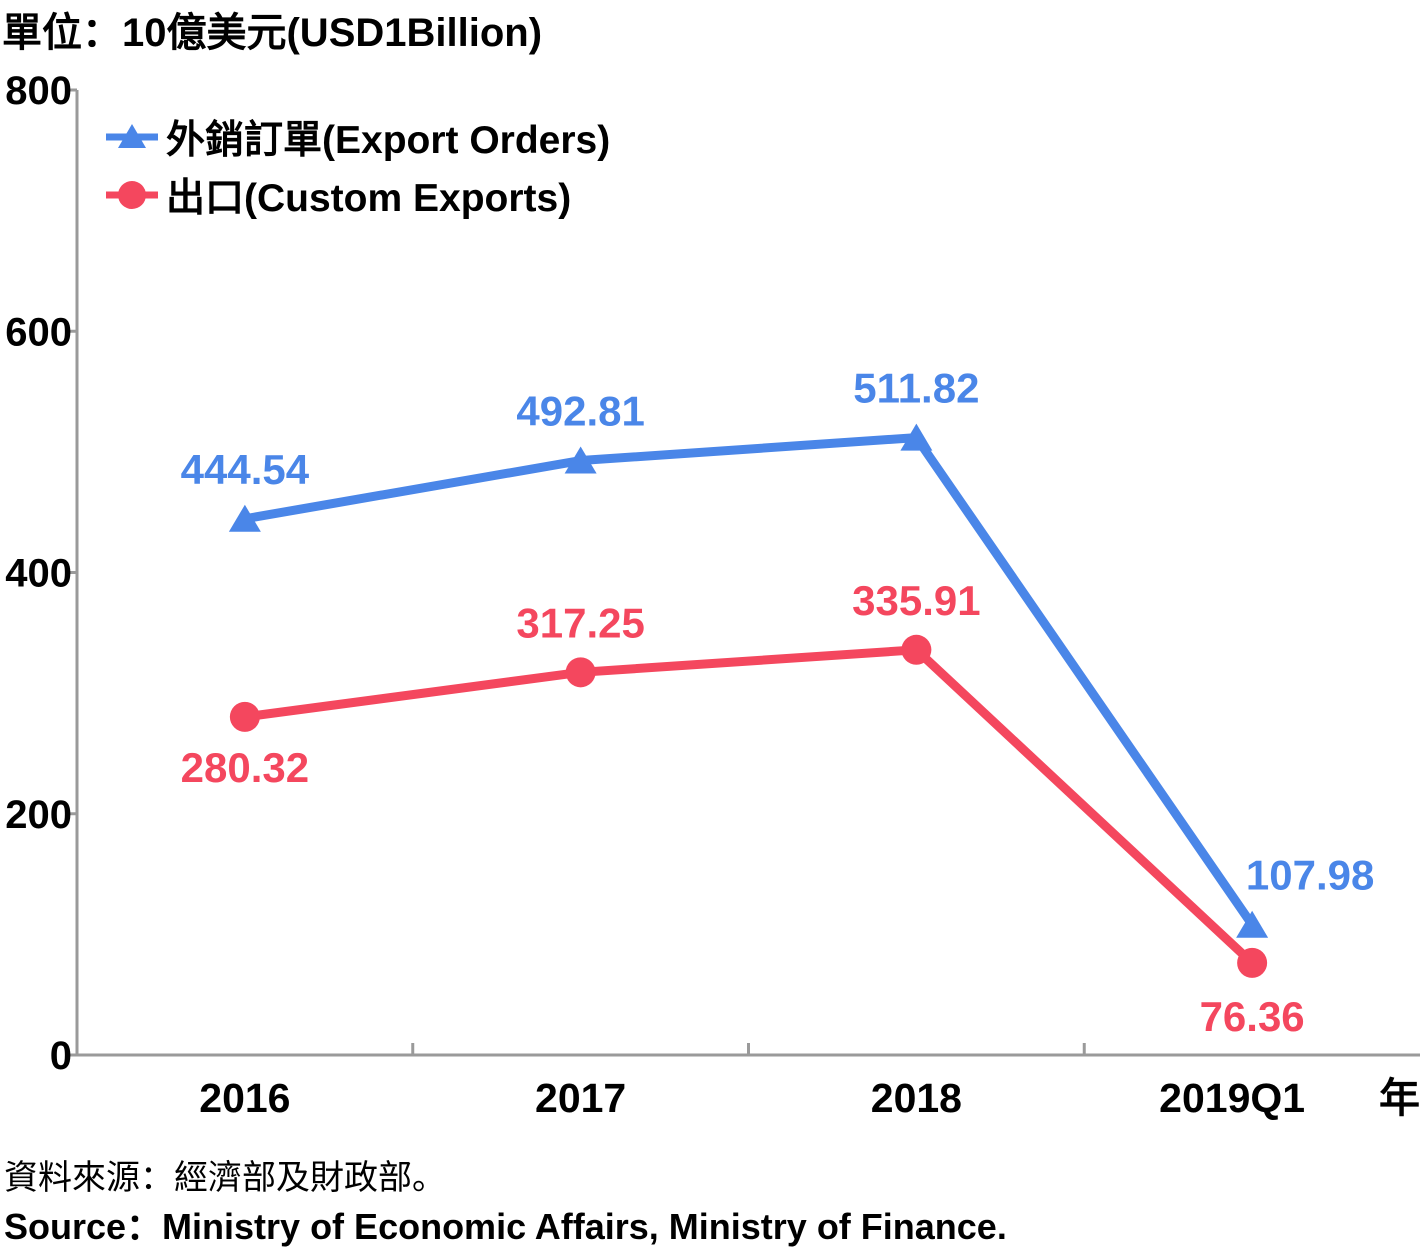  Describe the element at coordinates (369, 198) in the screenshot. I see `legend-label-custom-exports: 出口(Custom Exports)` at that location.